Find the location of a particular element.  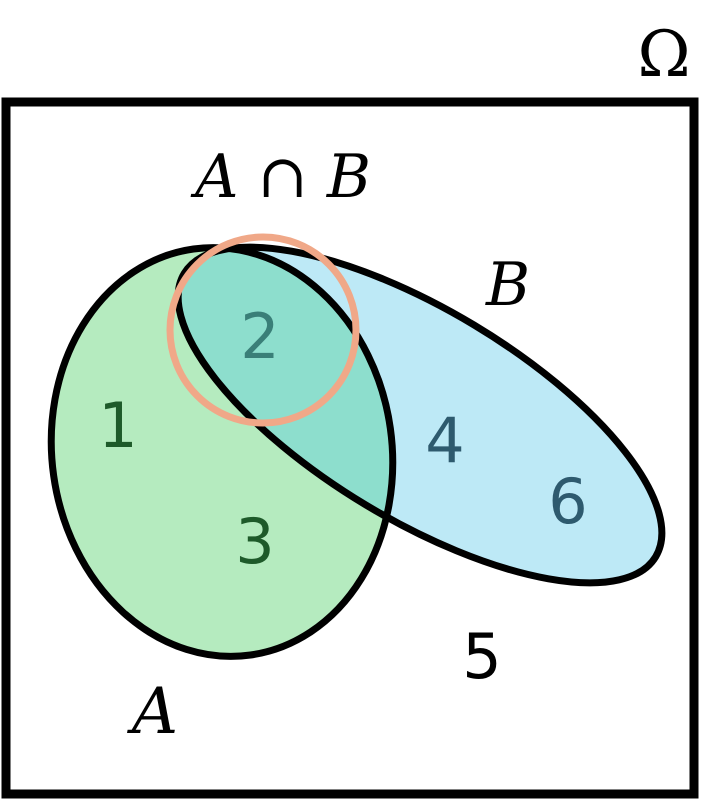

overlap-fill is located at coordinates (298, 415).